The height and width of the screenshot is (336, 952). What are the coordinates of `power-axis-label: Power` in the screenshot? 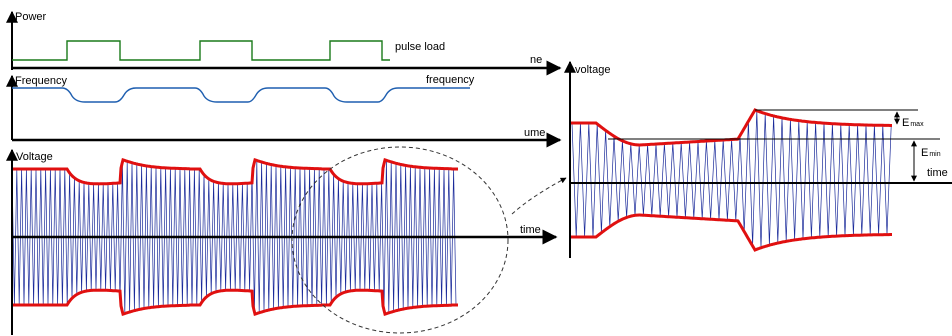 It's located at (31, 17).